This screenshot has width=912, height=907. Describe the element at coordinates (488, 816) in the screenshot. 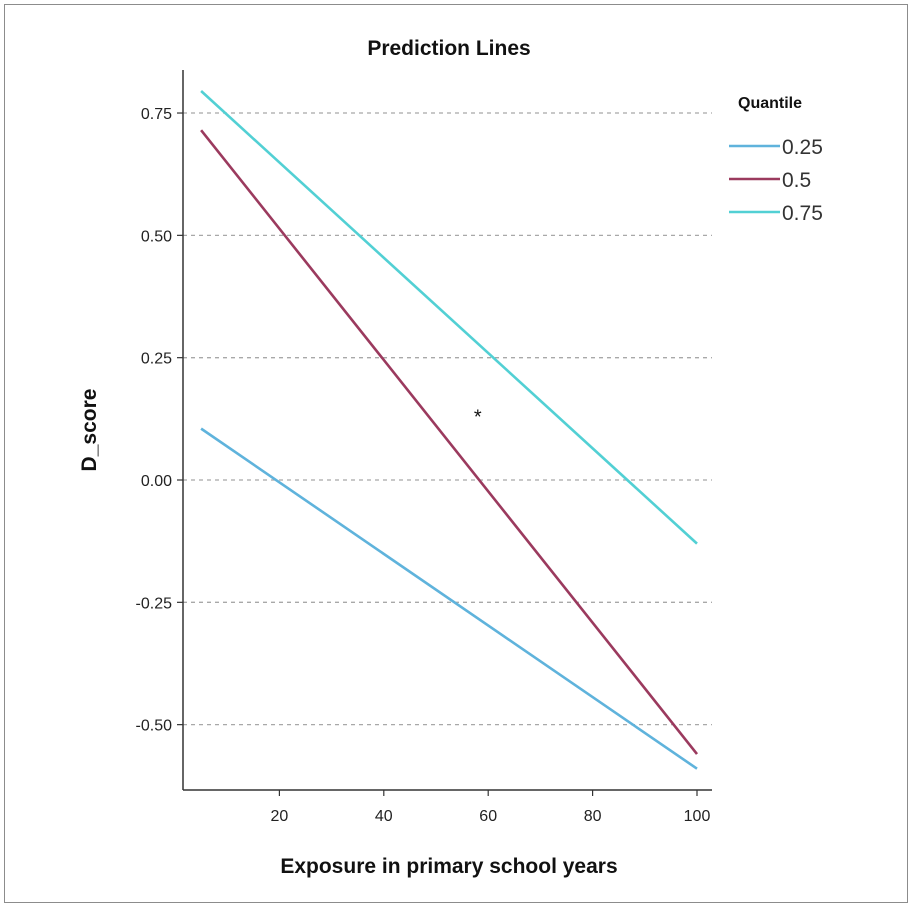

I see `x-tick-label: 60` at that location.